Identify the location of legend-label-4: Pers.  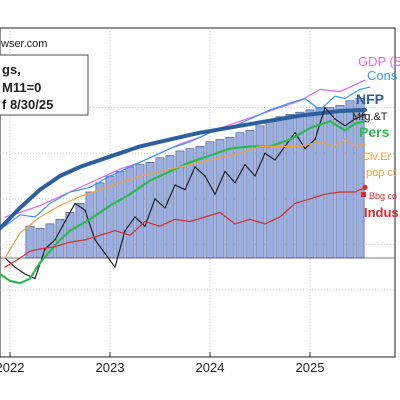
(374, 132).